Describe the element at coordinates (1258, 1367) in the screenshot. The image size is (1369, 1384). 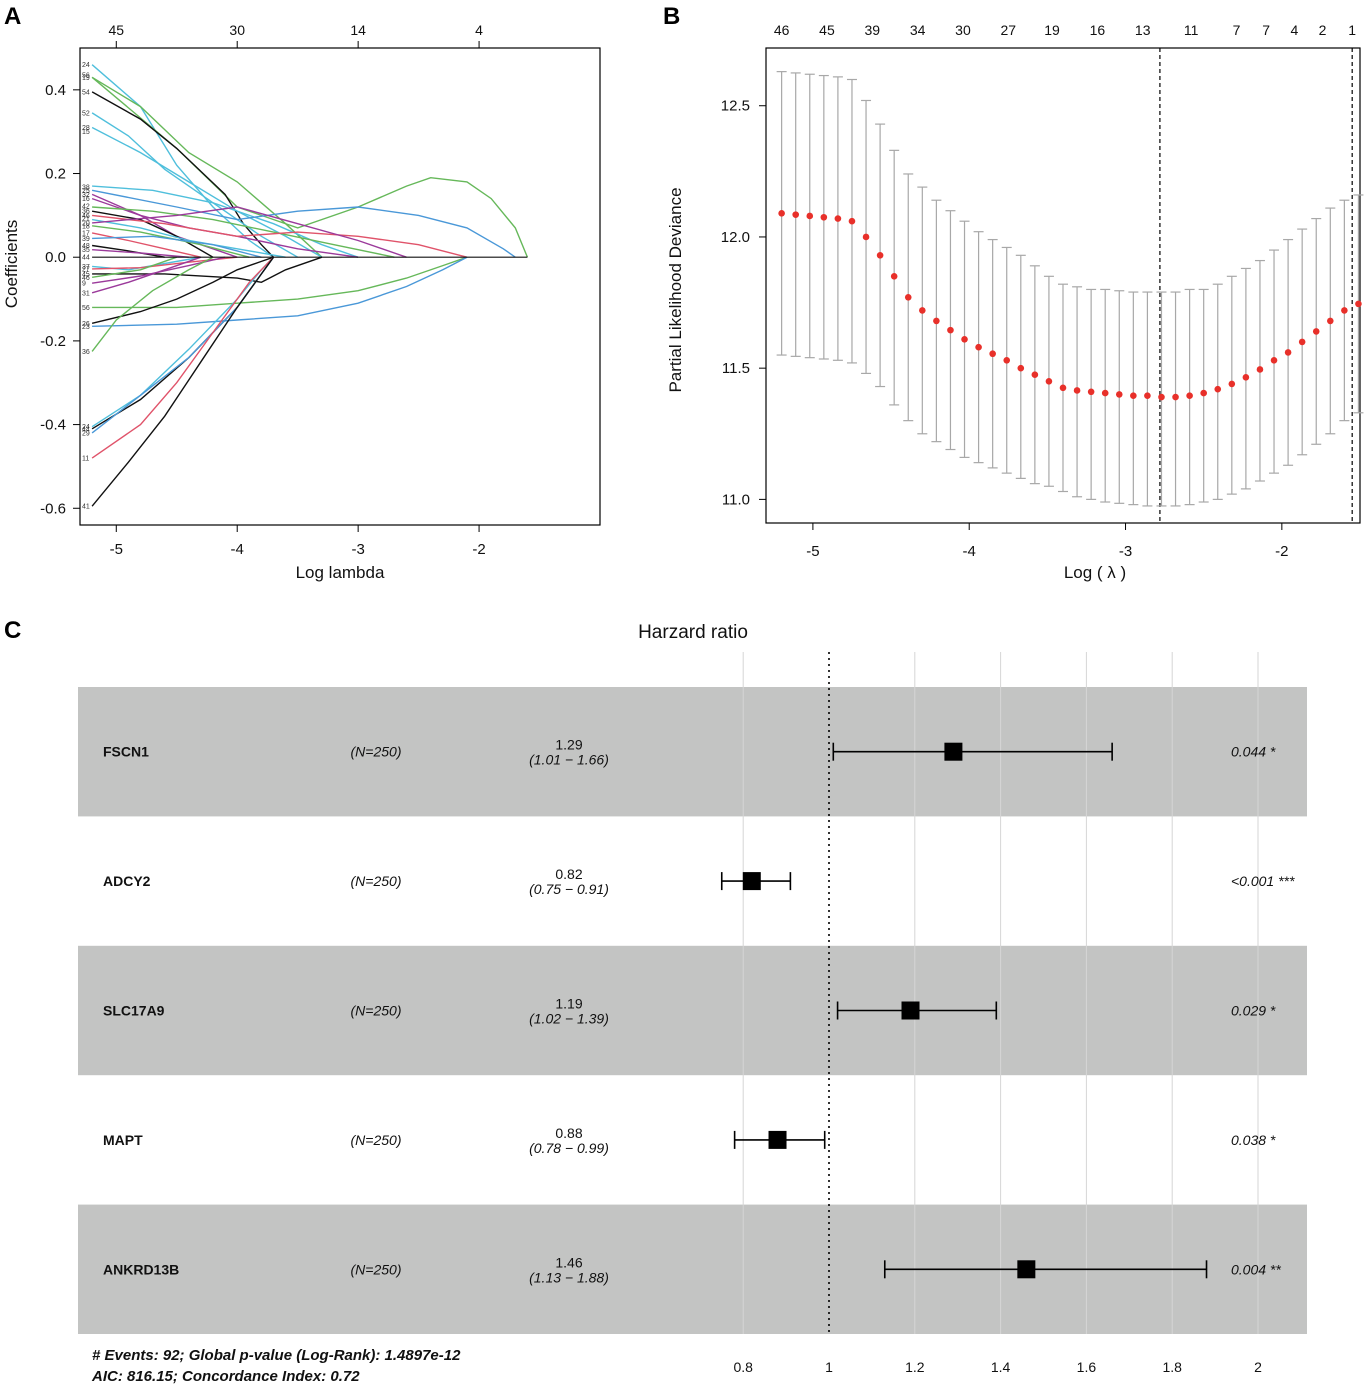
I see `x-tick-label: 2` at that location.